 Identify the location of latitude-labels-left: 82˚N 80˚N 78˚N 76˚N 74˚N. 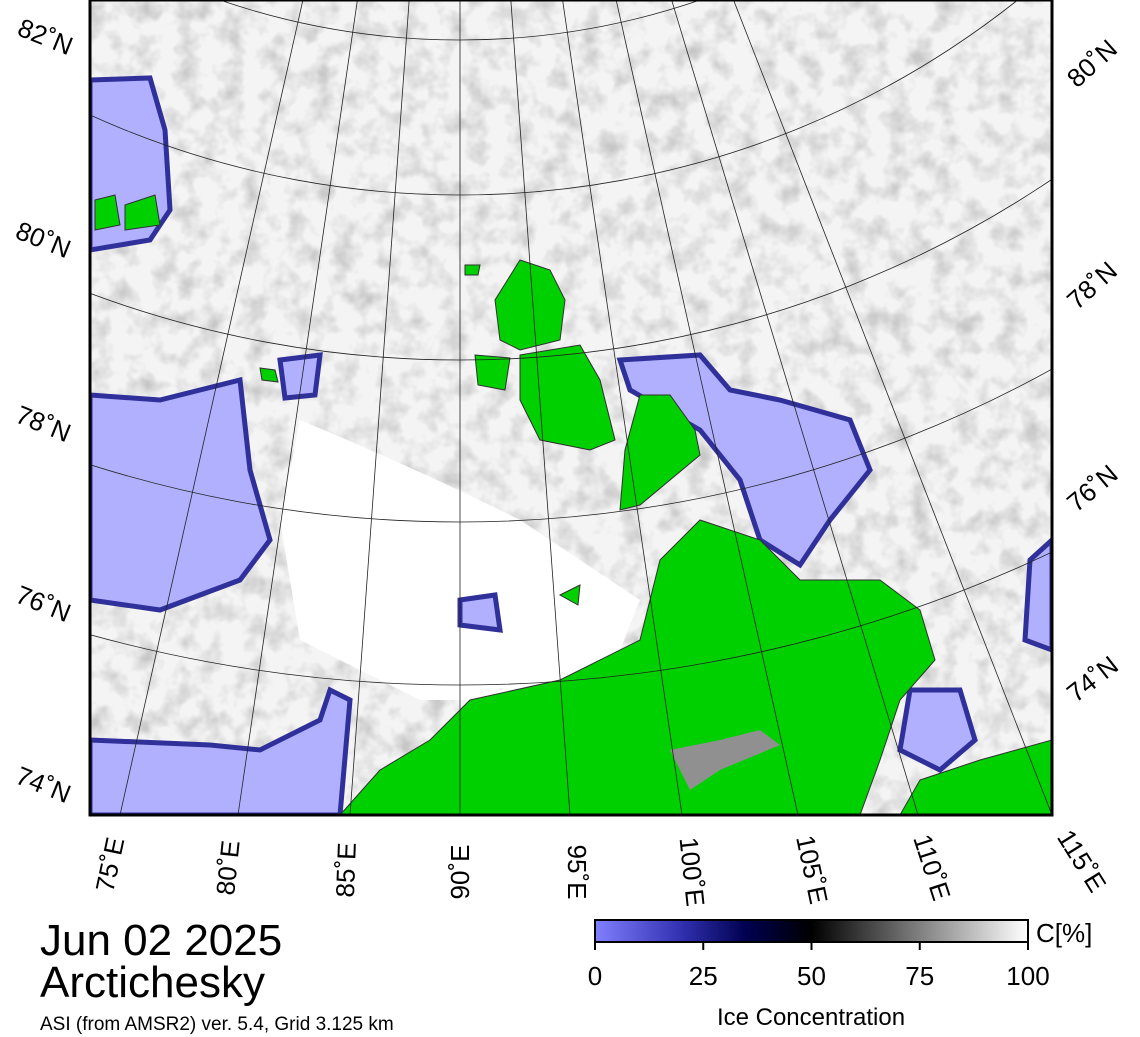
(44, 410).